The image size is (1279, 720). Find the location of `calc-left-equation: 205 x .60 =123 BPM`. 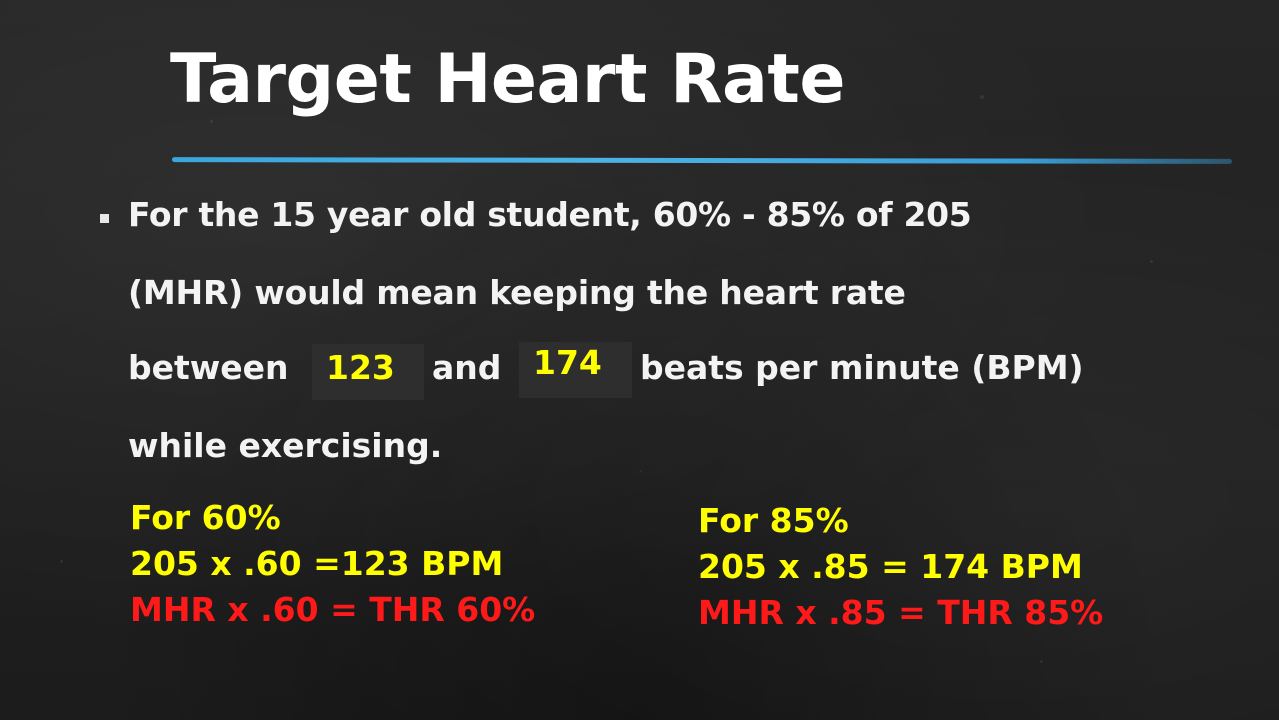

calc-left-equation: 205 x .60 =123 BPM is located at coordinates (317, 563).